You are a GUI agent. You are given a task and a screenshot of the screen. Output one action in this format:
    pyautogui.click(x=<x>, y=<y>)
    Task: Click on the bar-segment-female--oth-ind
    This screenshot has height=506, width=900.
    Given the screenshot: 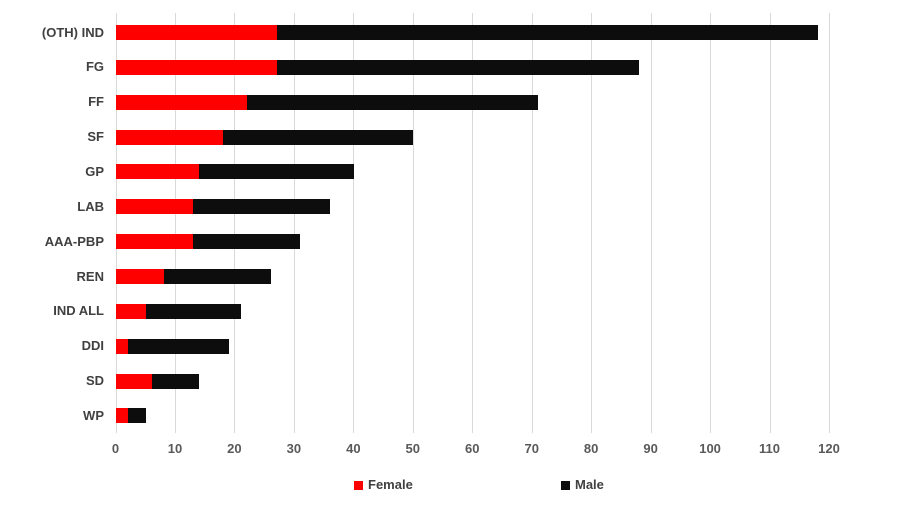 What is the action you would take?
    pyautogui.click(x=196, y=32)
    